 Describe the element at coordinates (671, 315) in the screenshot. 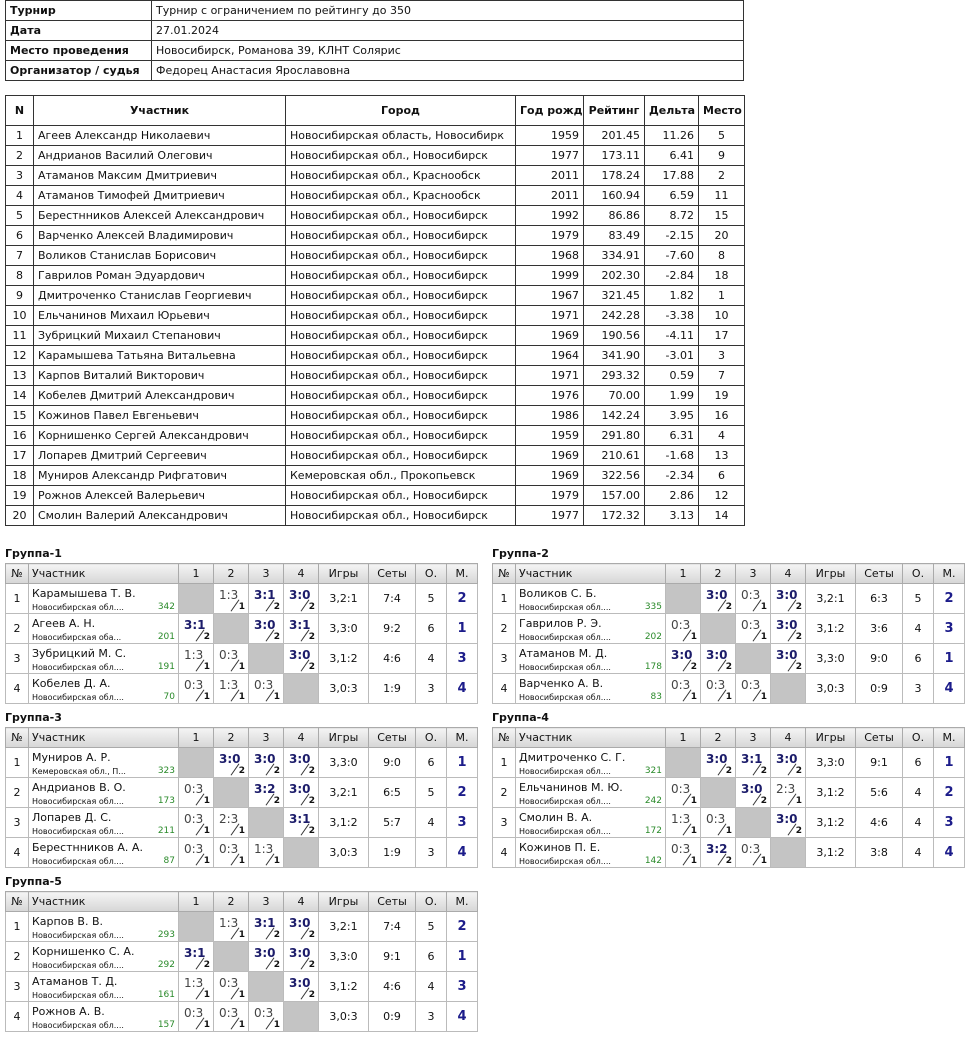

I see `cell: -3.38` at that location.